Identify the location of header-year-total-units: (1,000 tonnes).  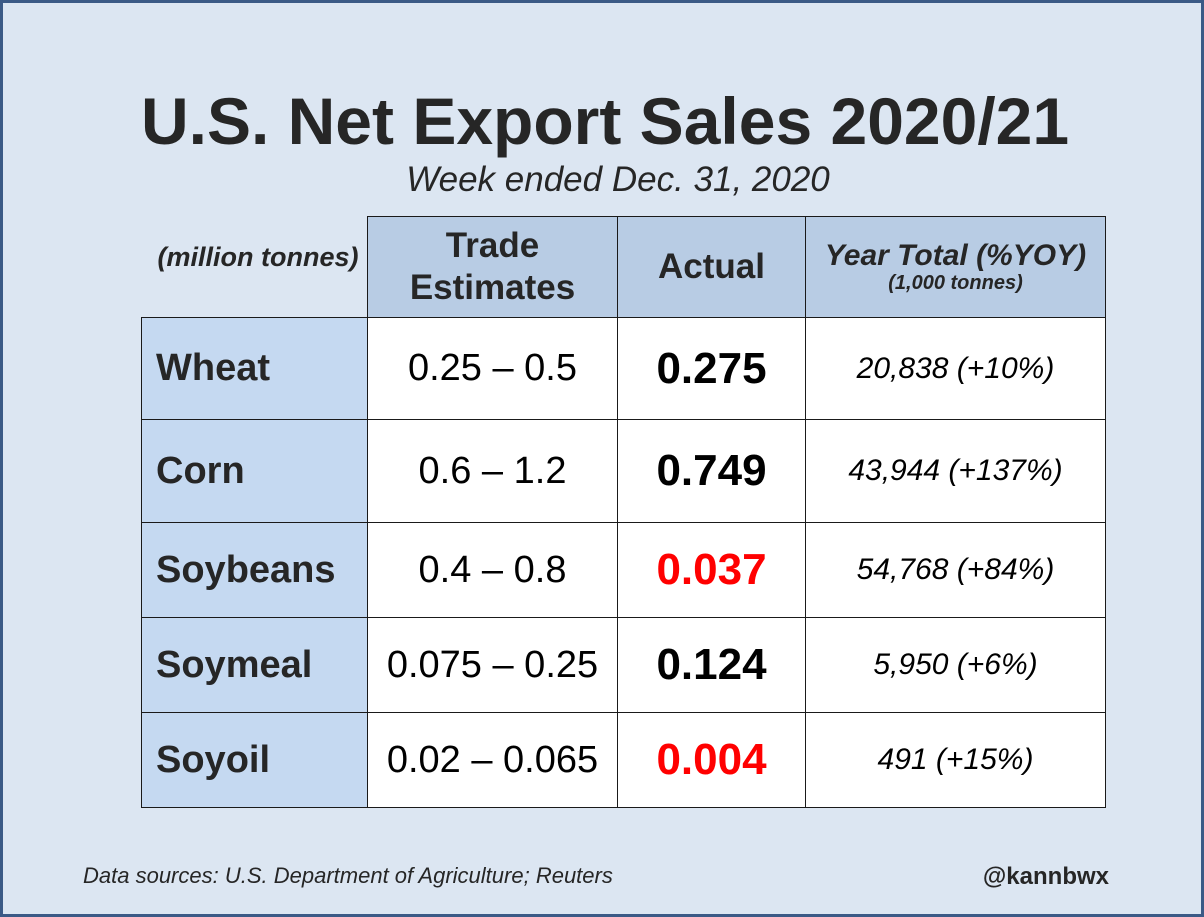
(955, 283).